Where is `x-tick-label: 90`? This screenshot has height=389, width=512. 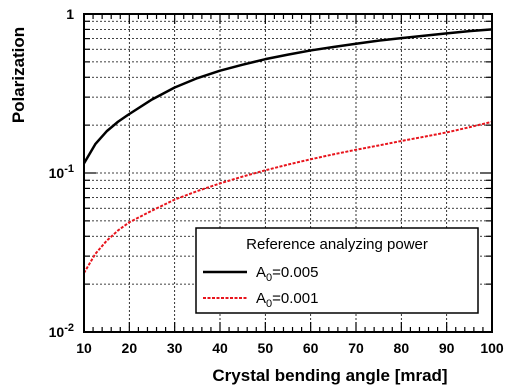 x-tick-label: 90 is located at coordinates (447, 348).